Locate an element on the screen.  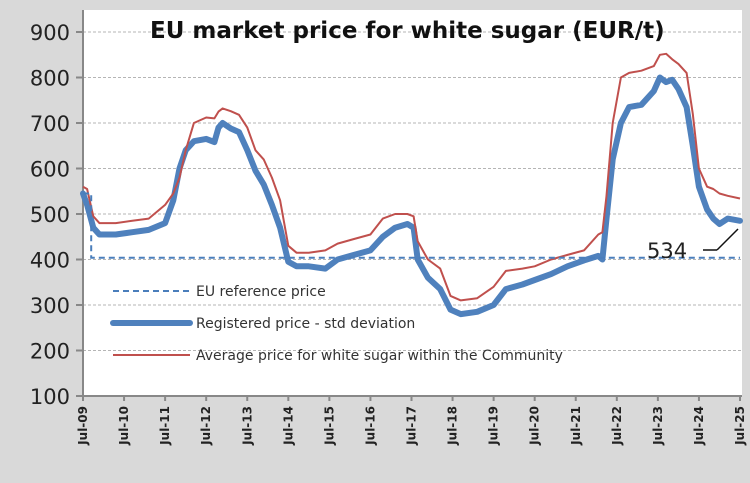
x-tick-label: Jul-19 is located at coordinates (494, 426).